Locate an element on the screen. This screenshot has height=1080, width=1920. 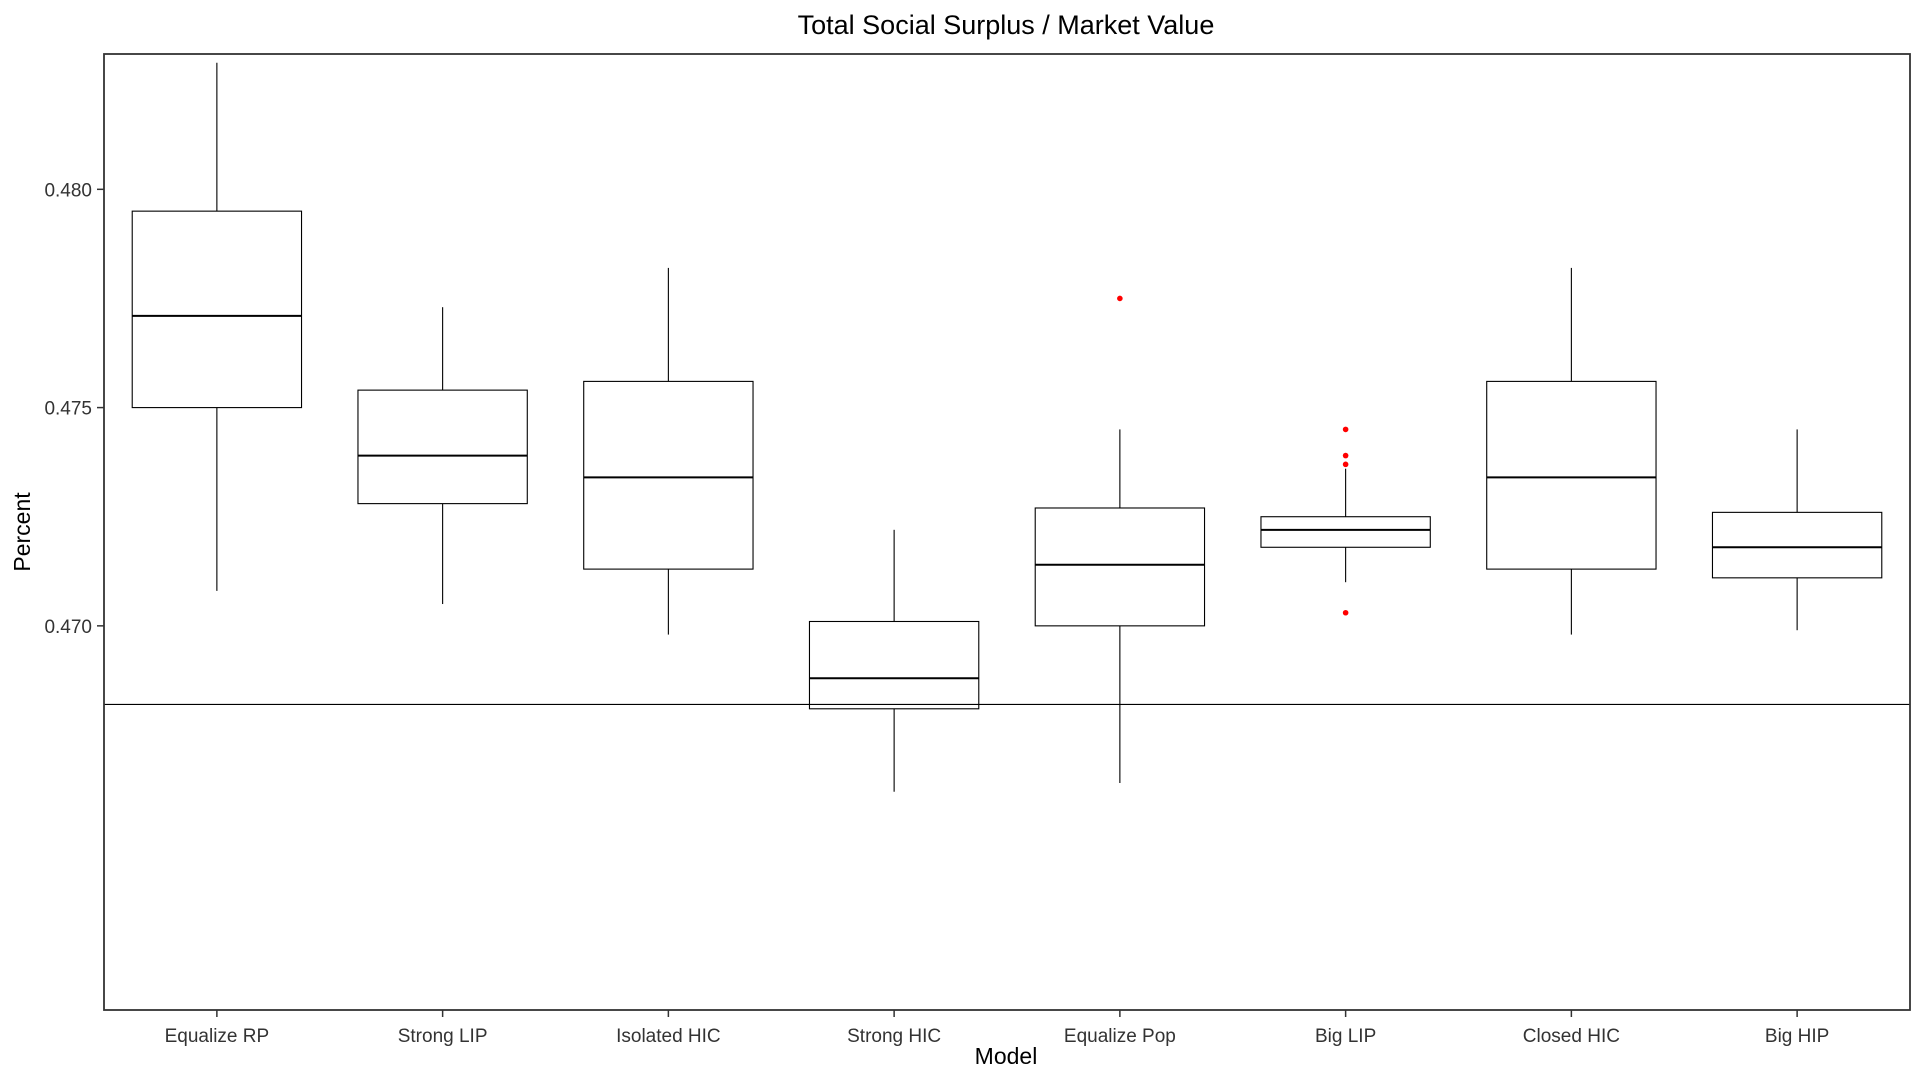
x-tick-label: Equalize RP is located at coordinates (217, 1036).